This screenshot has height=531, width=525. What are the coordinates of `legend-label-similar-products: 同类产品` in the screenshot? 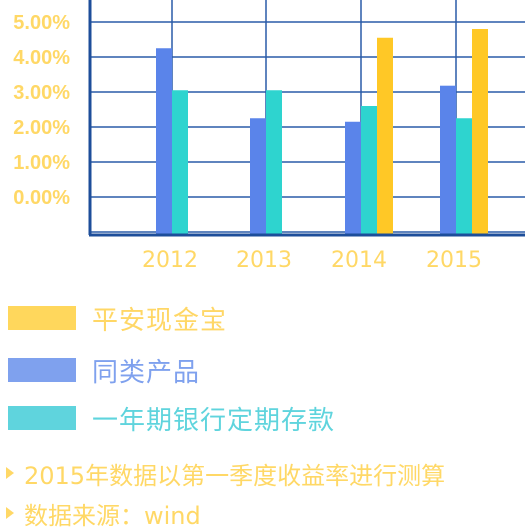 It's located at (146, 372).